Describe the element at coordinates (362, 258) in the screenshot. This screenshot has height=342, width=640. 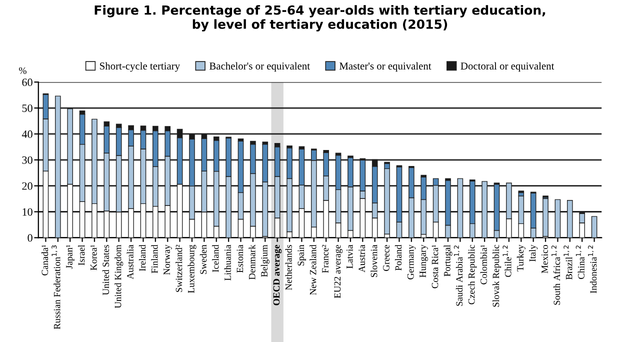
I see `x-tick-label: Austria` at that location.